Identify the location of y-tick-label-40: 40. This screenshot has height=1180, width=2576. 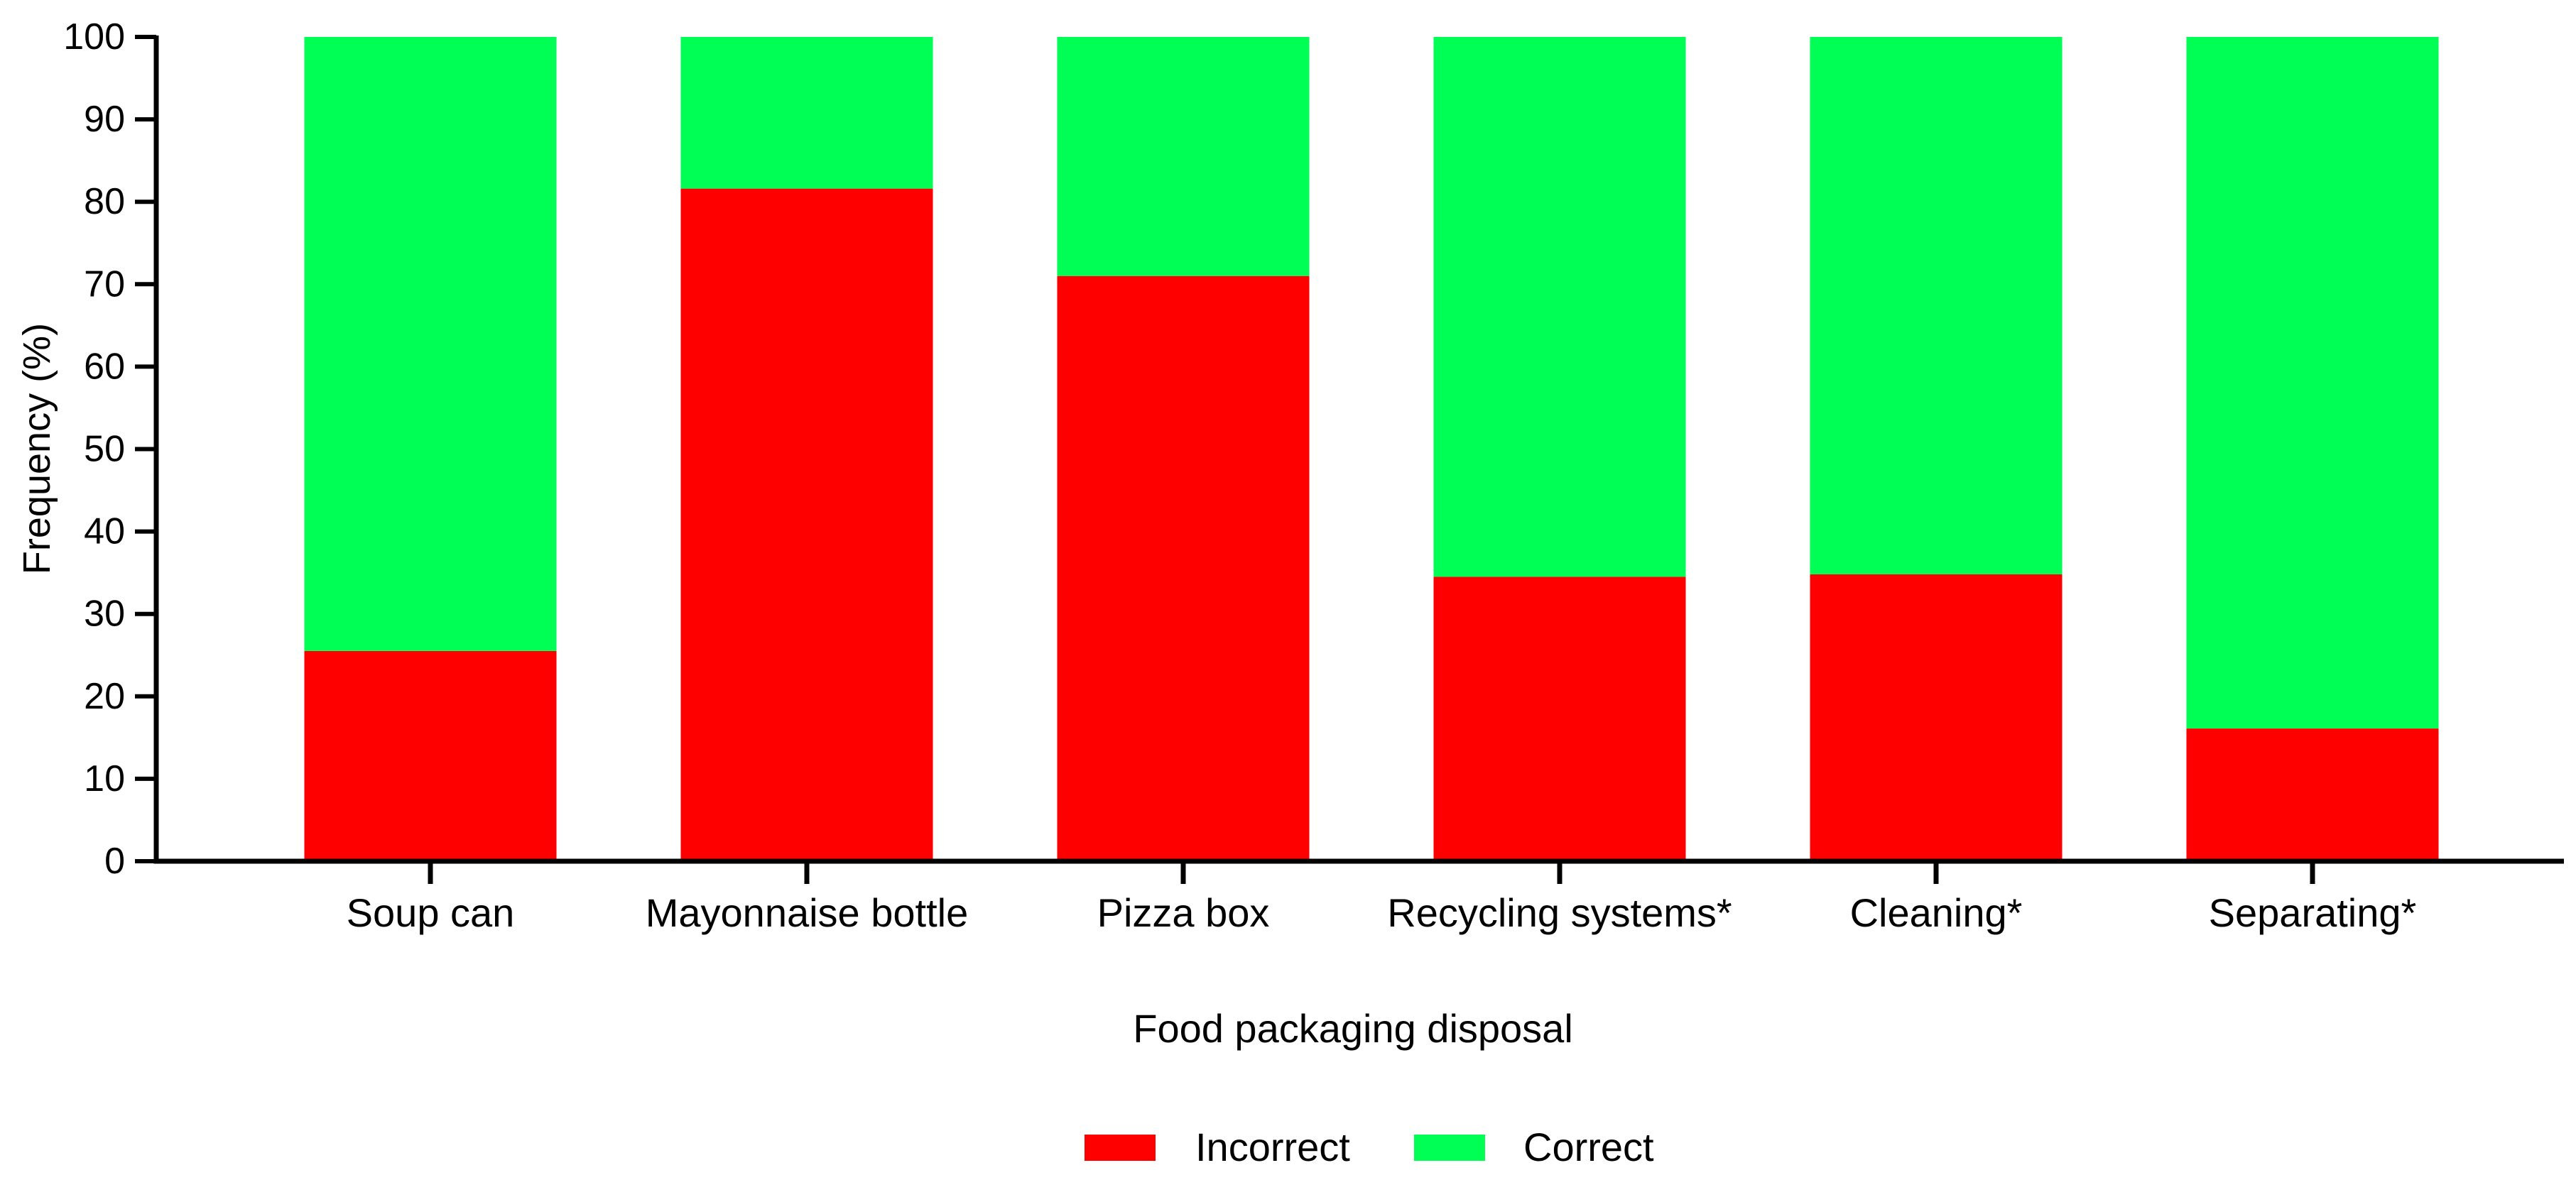
(105, 532).